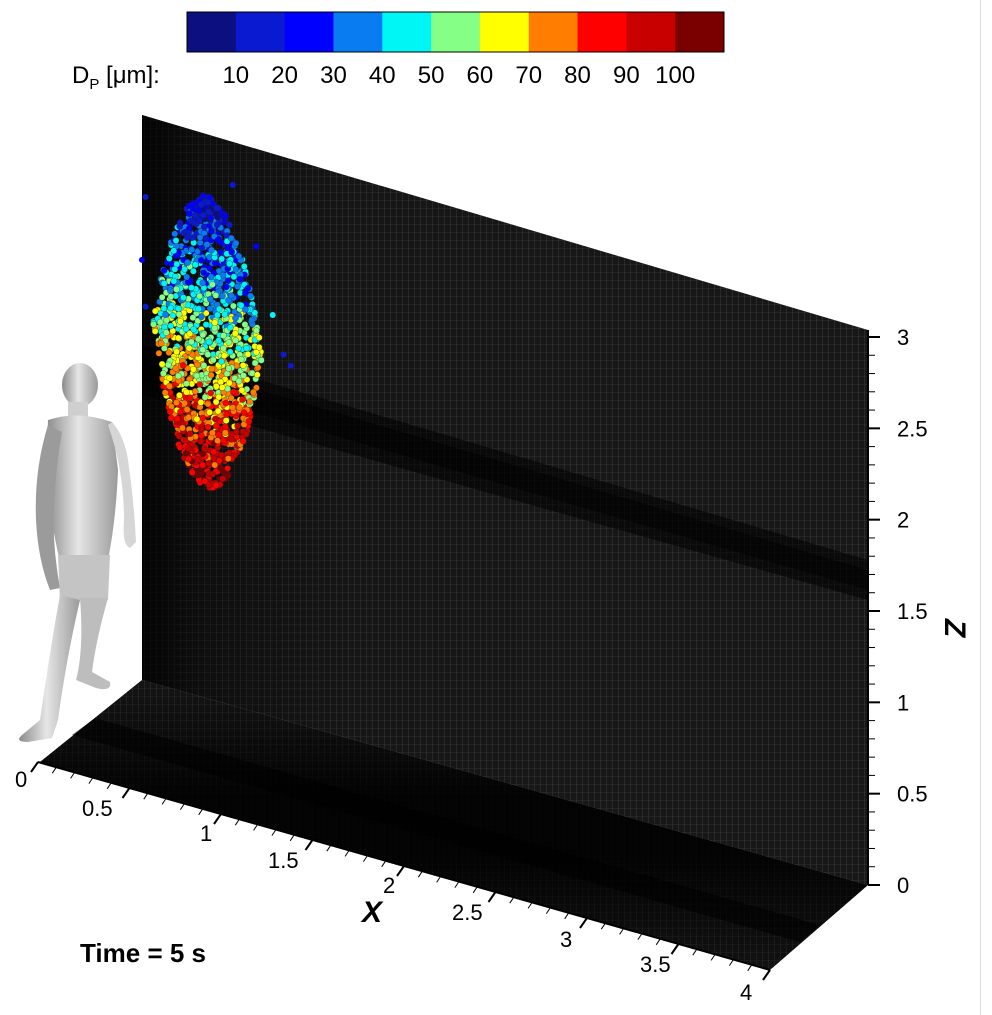 The width and height of the screenshot is (992, 1015). Describe the element at coordinates (372, 912) in the screenshot. I see `x-axis-title: X` at that location.